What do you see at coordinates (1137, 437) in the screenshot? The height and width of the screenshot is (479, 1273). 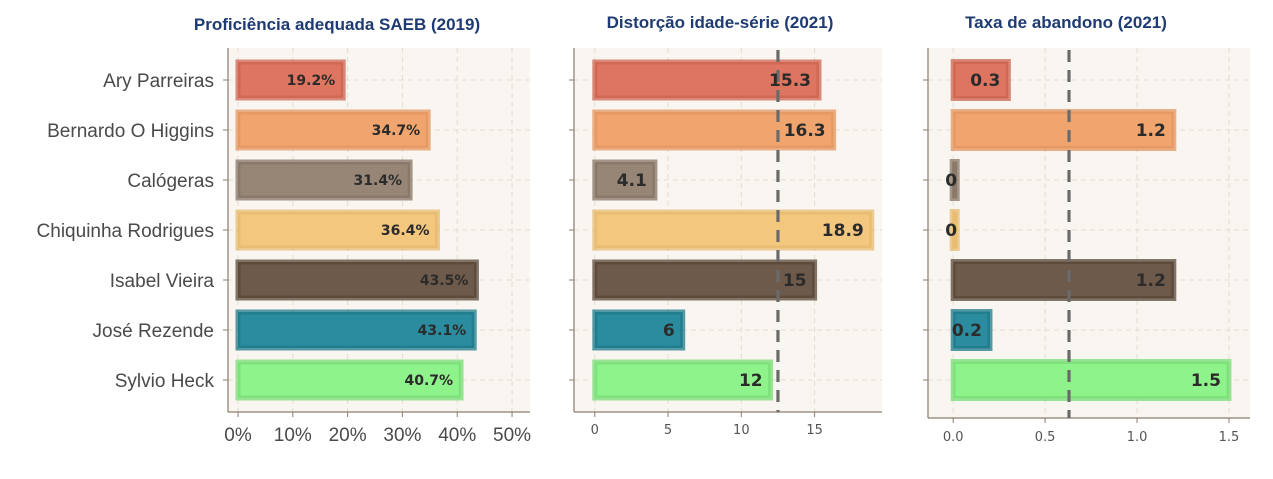 I see `x-tick-label: 1.0` at bounding box center [1137, 437].